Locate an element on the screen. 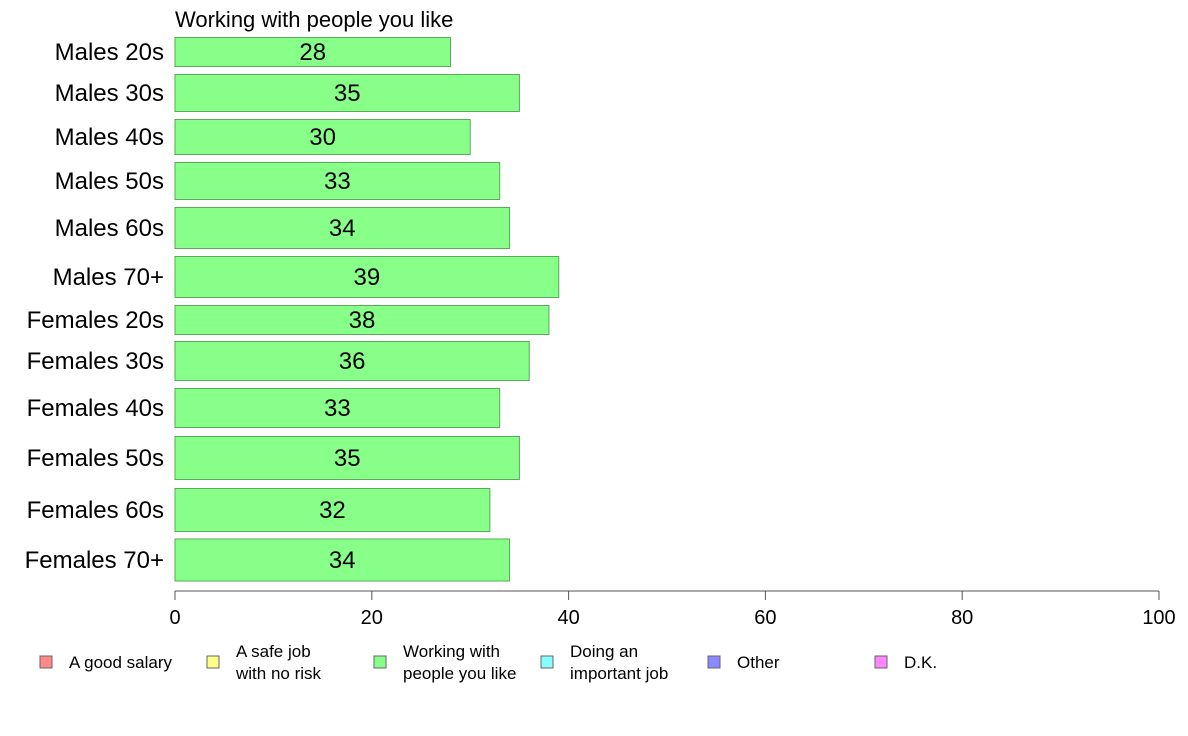 This screenshot has width=1188, height=736. data-label: 36 is located at coordinates (352, 361).